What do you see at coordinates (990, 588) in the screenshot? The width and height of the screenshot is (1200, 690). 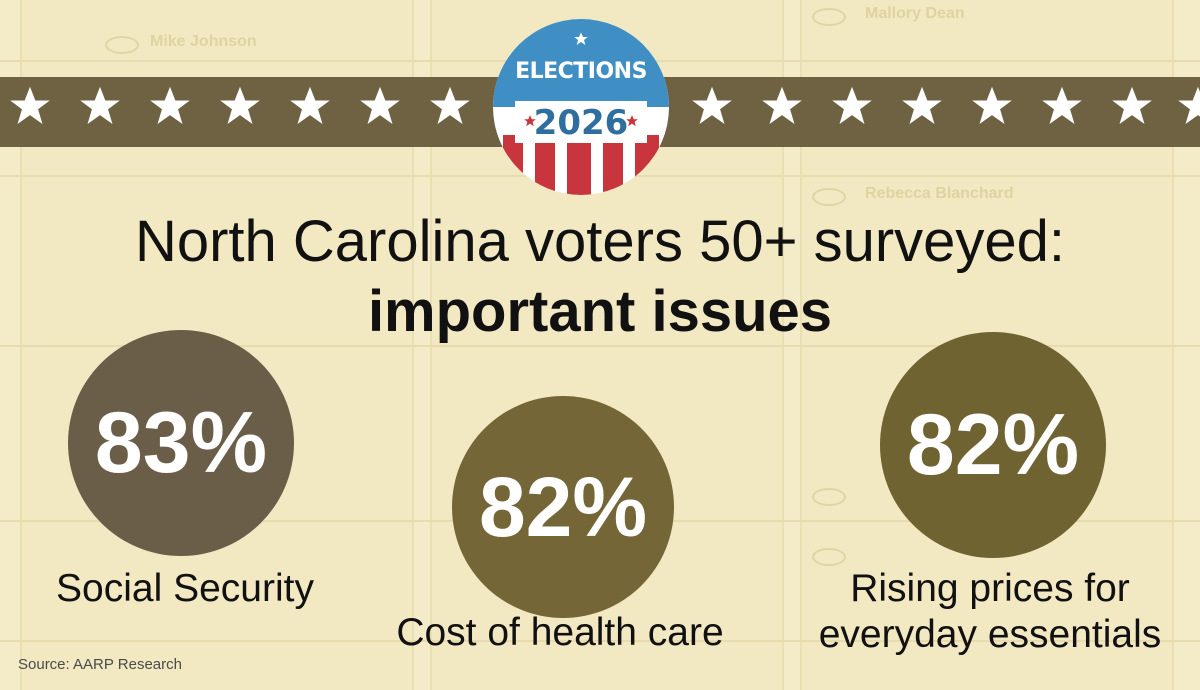 I see `stat-label-line: Rising prices for` at bounding box center [990, 588].